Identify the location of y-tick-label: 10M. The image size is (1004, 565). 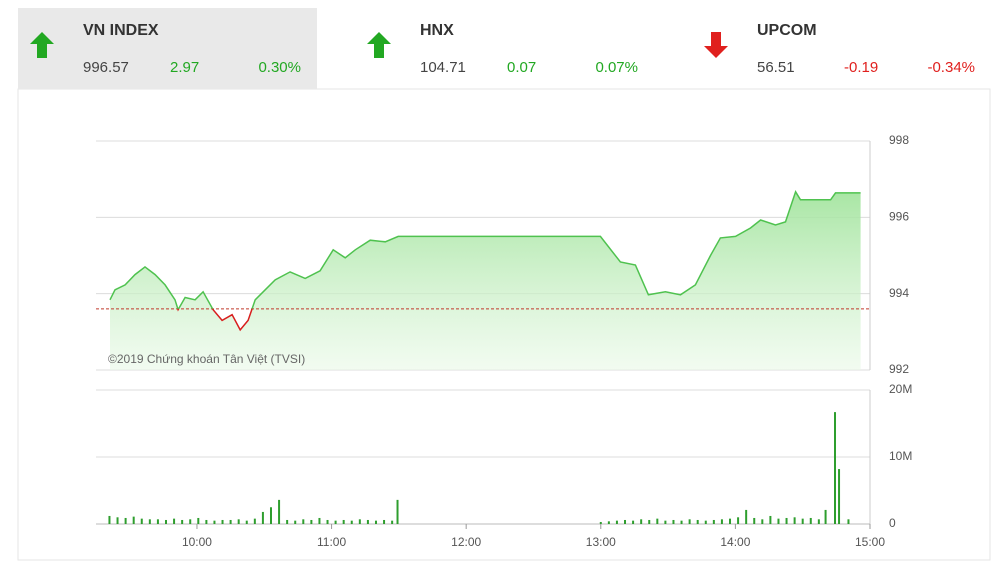
(900, 456).